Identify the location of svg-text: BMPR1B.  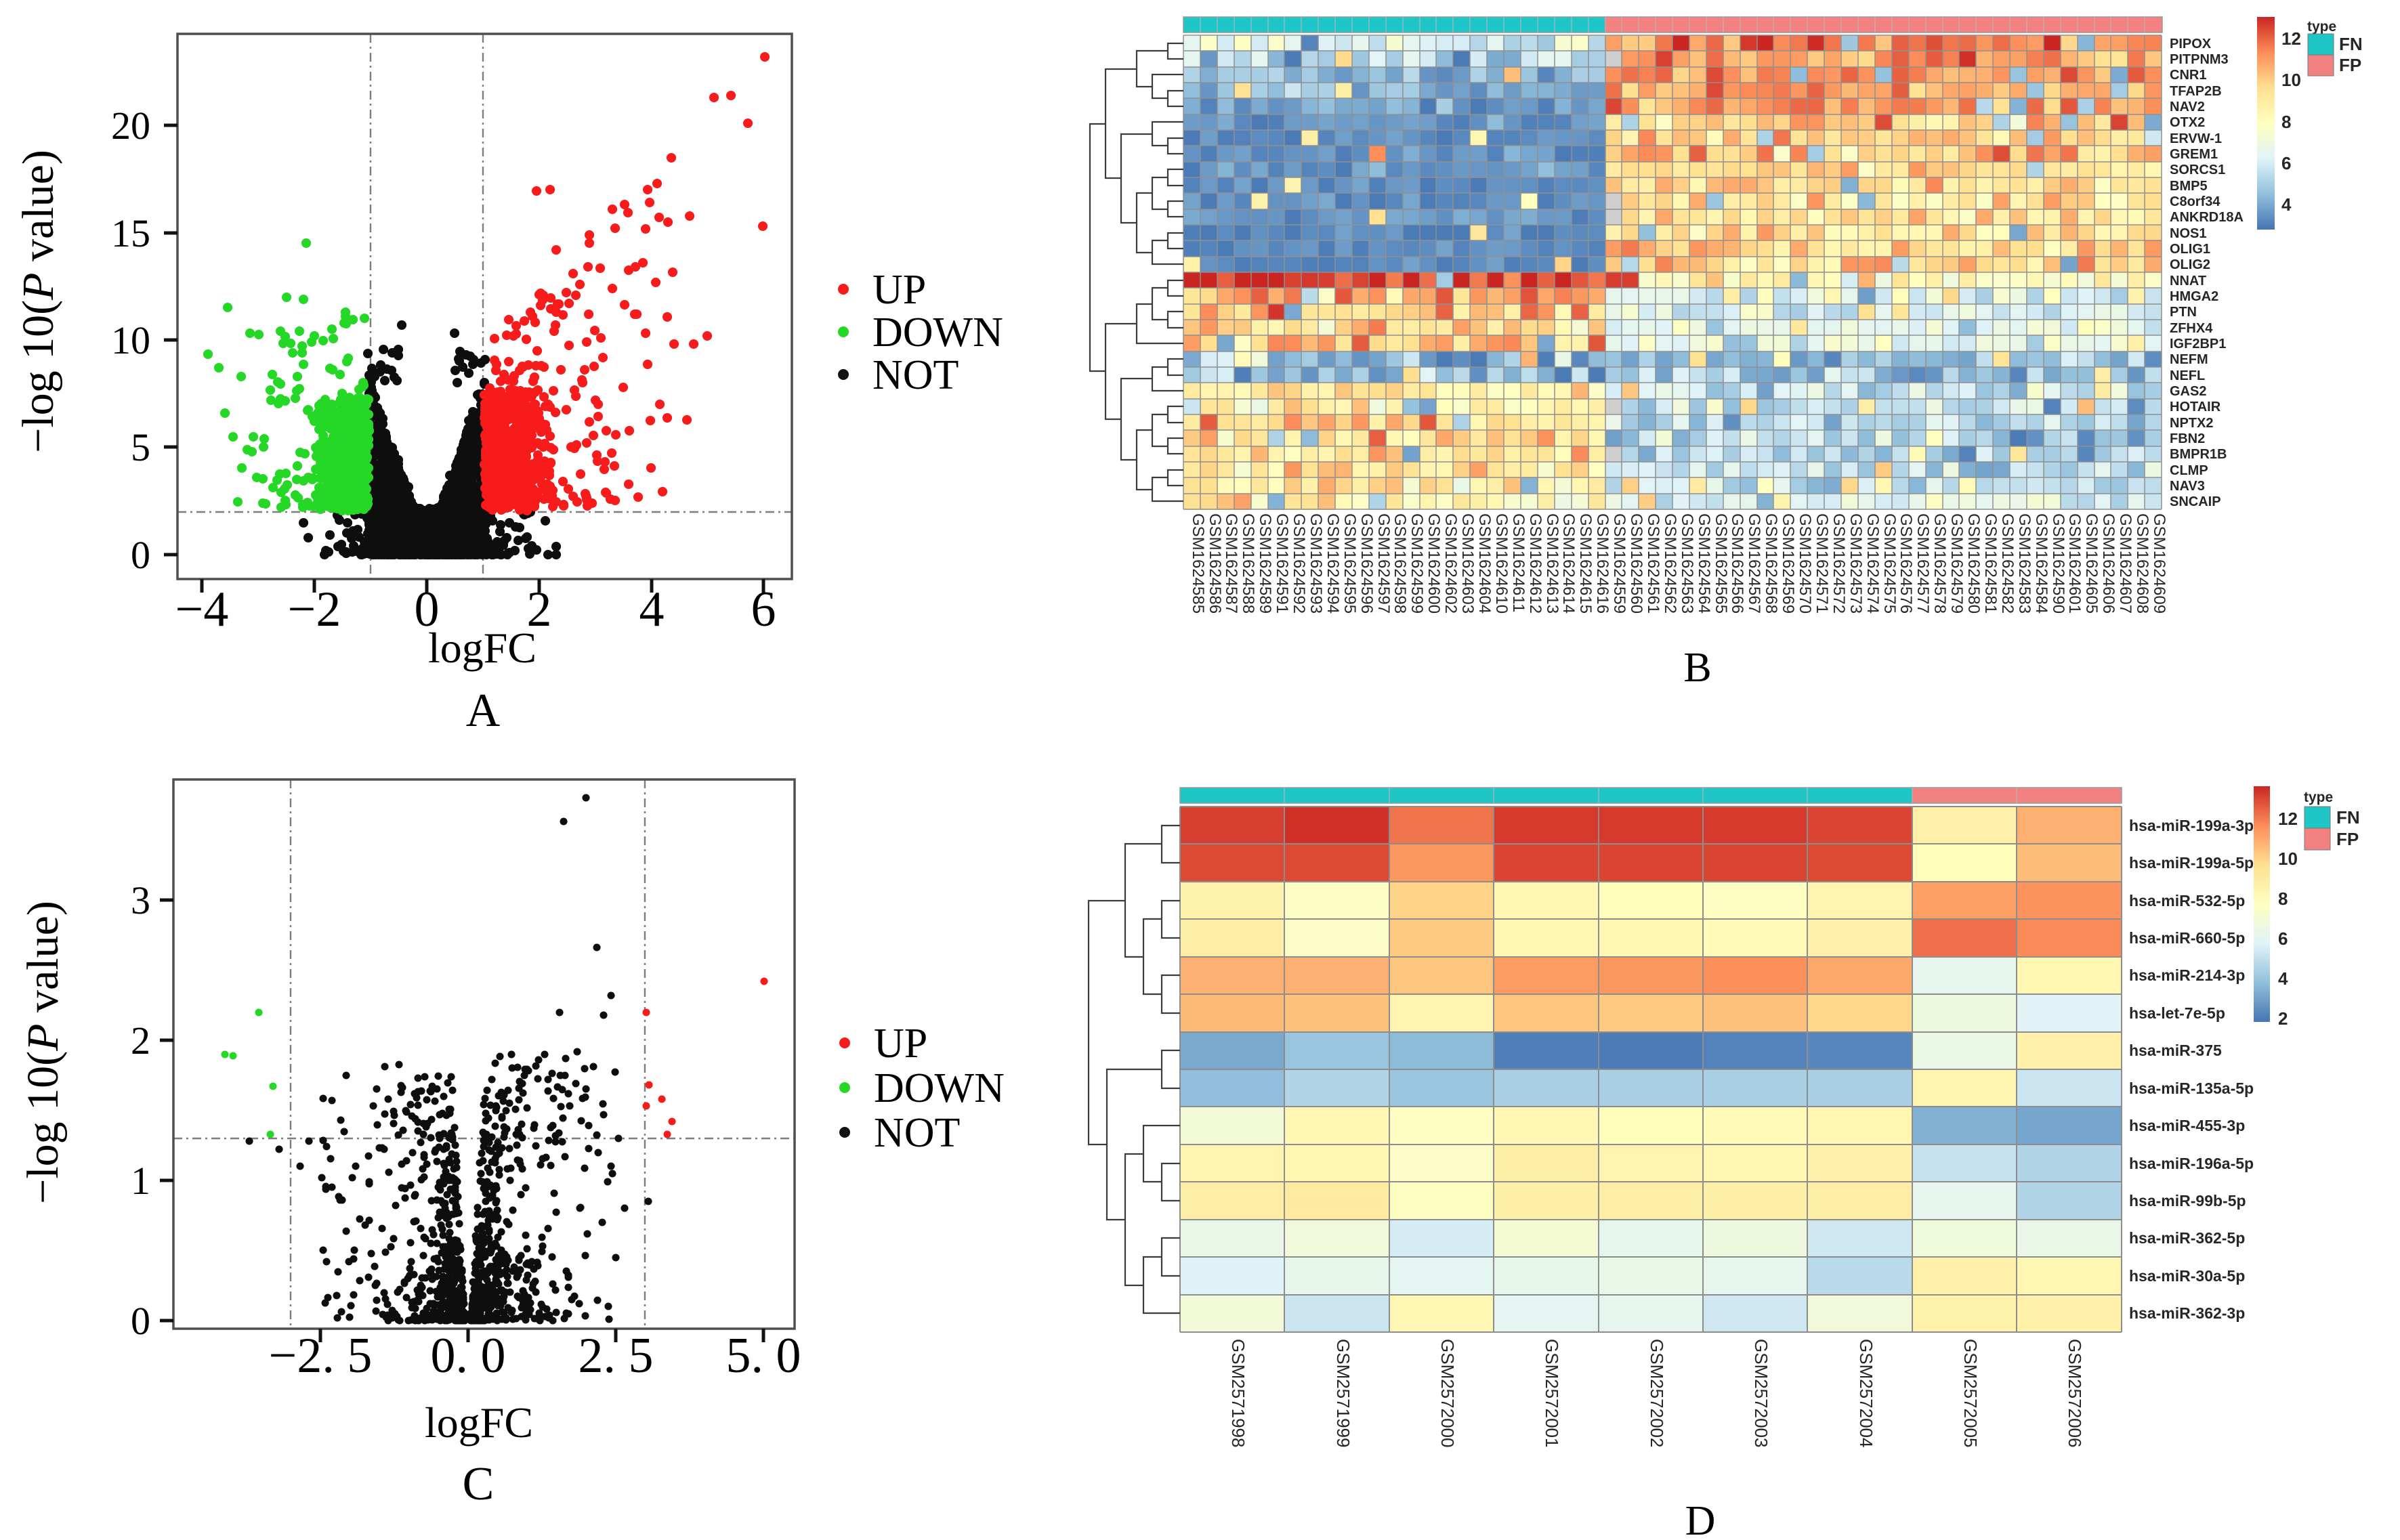
(2198, 454).